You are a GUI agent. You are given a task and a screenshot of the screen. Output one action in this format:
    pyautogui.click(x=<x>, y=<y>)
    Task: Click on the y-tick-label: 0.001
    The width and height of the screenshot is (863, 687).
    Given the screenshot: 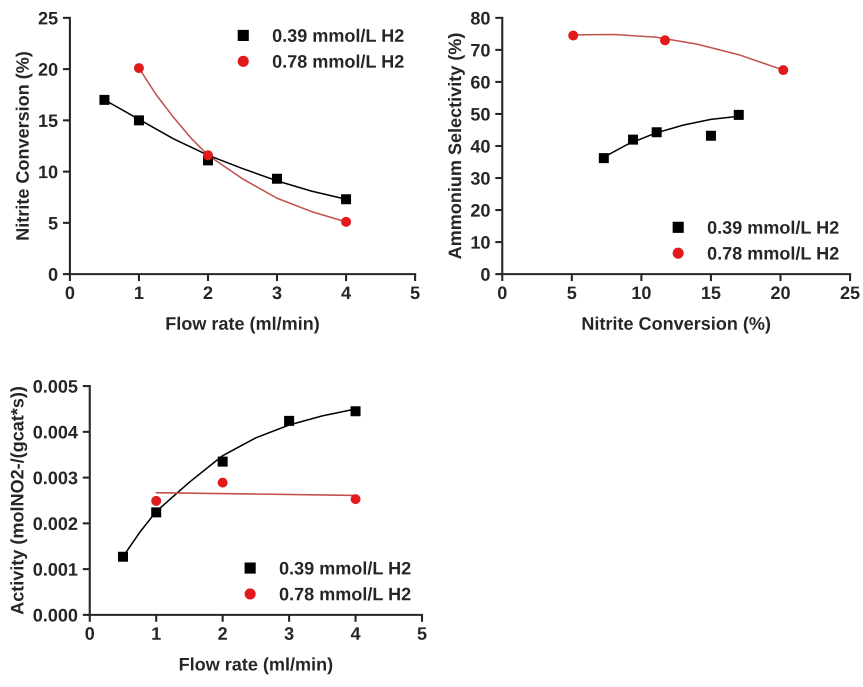 What is the action you would take?
    pyautogui.click(x=55, y=569)
    